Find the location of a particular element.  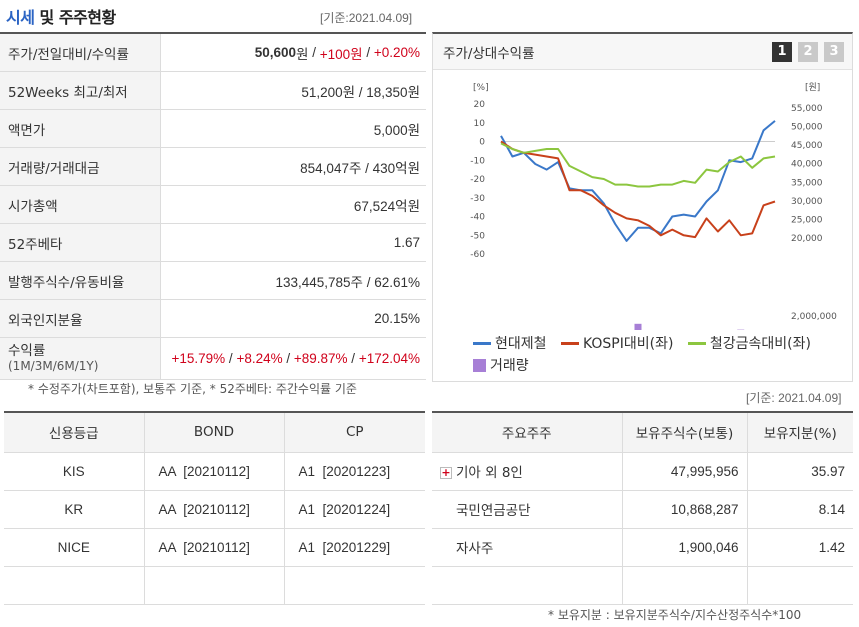

price-unit: 원 is located at coordinates (302, 54).